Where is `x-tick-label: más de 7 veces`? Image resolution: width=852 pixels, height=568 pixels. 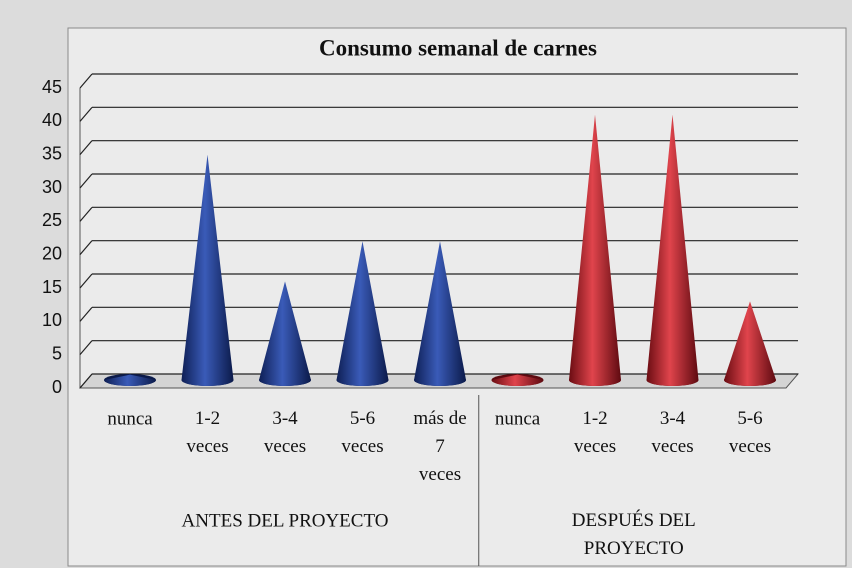
x-tick-label: más de 7 veces is located at coordinates (439, 446).